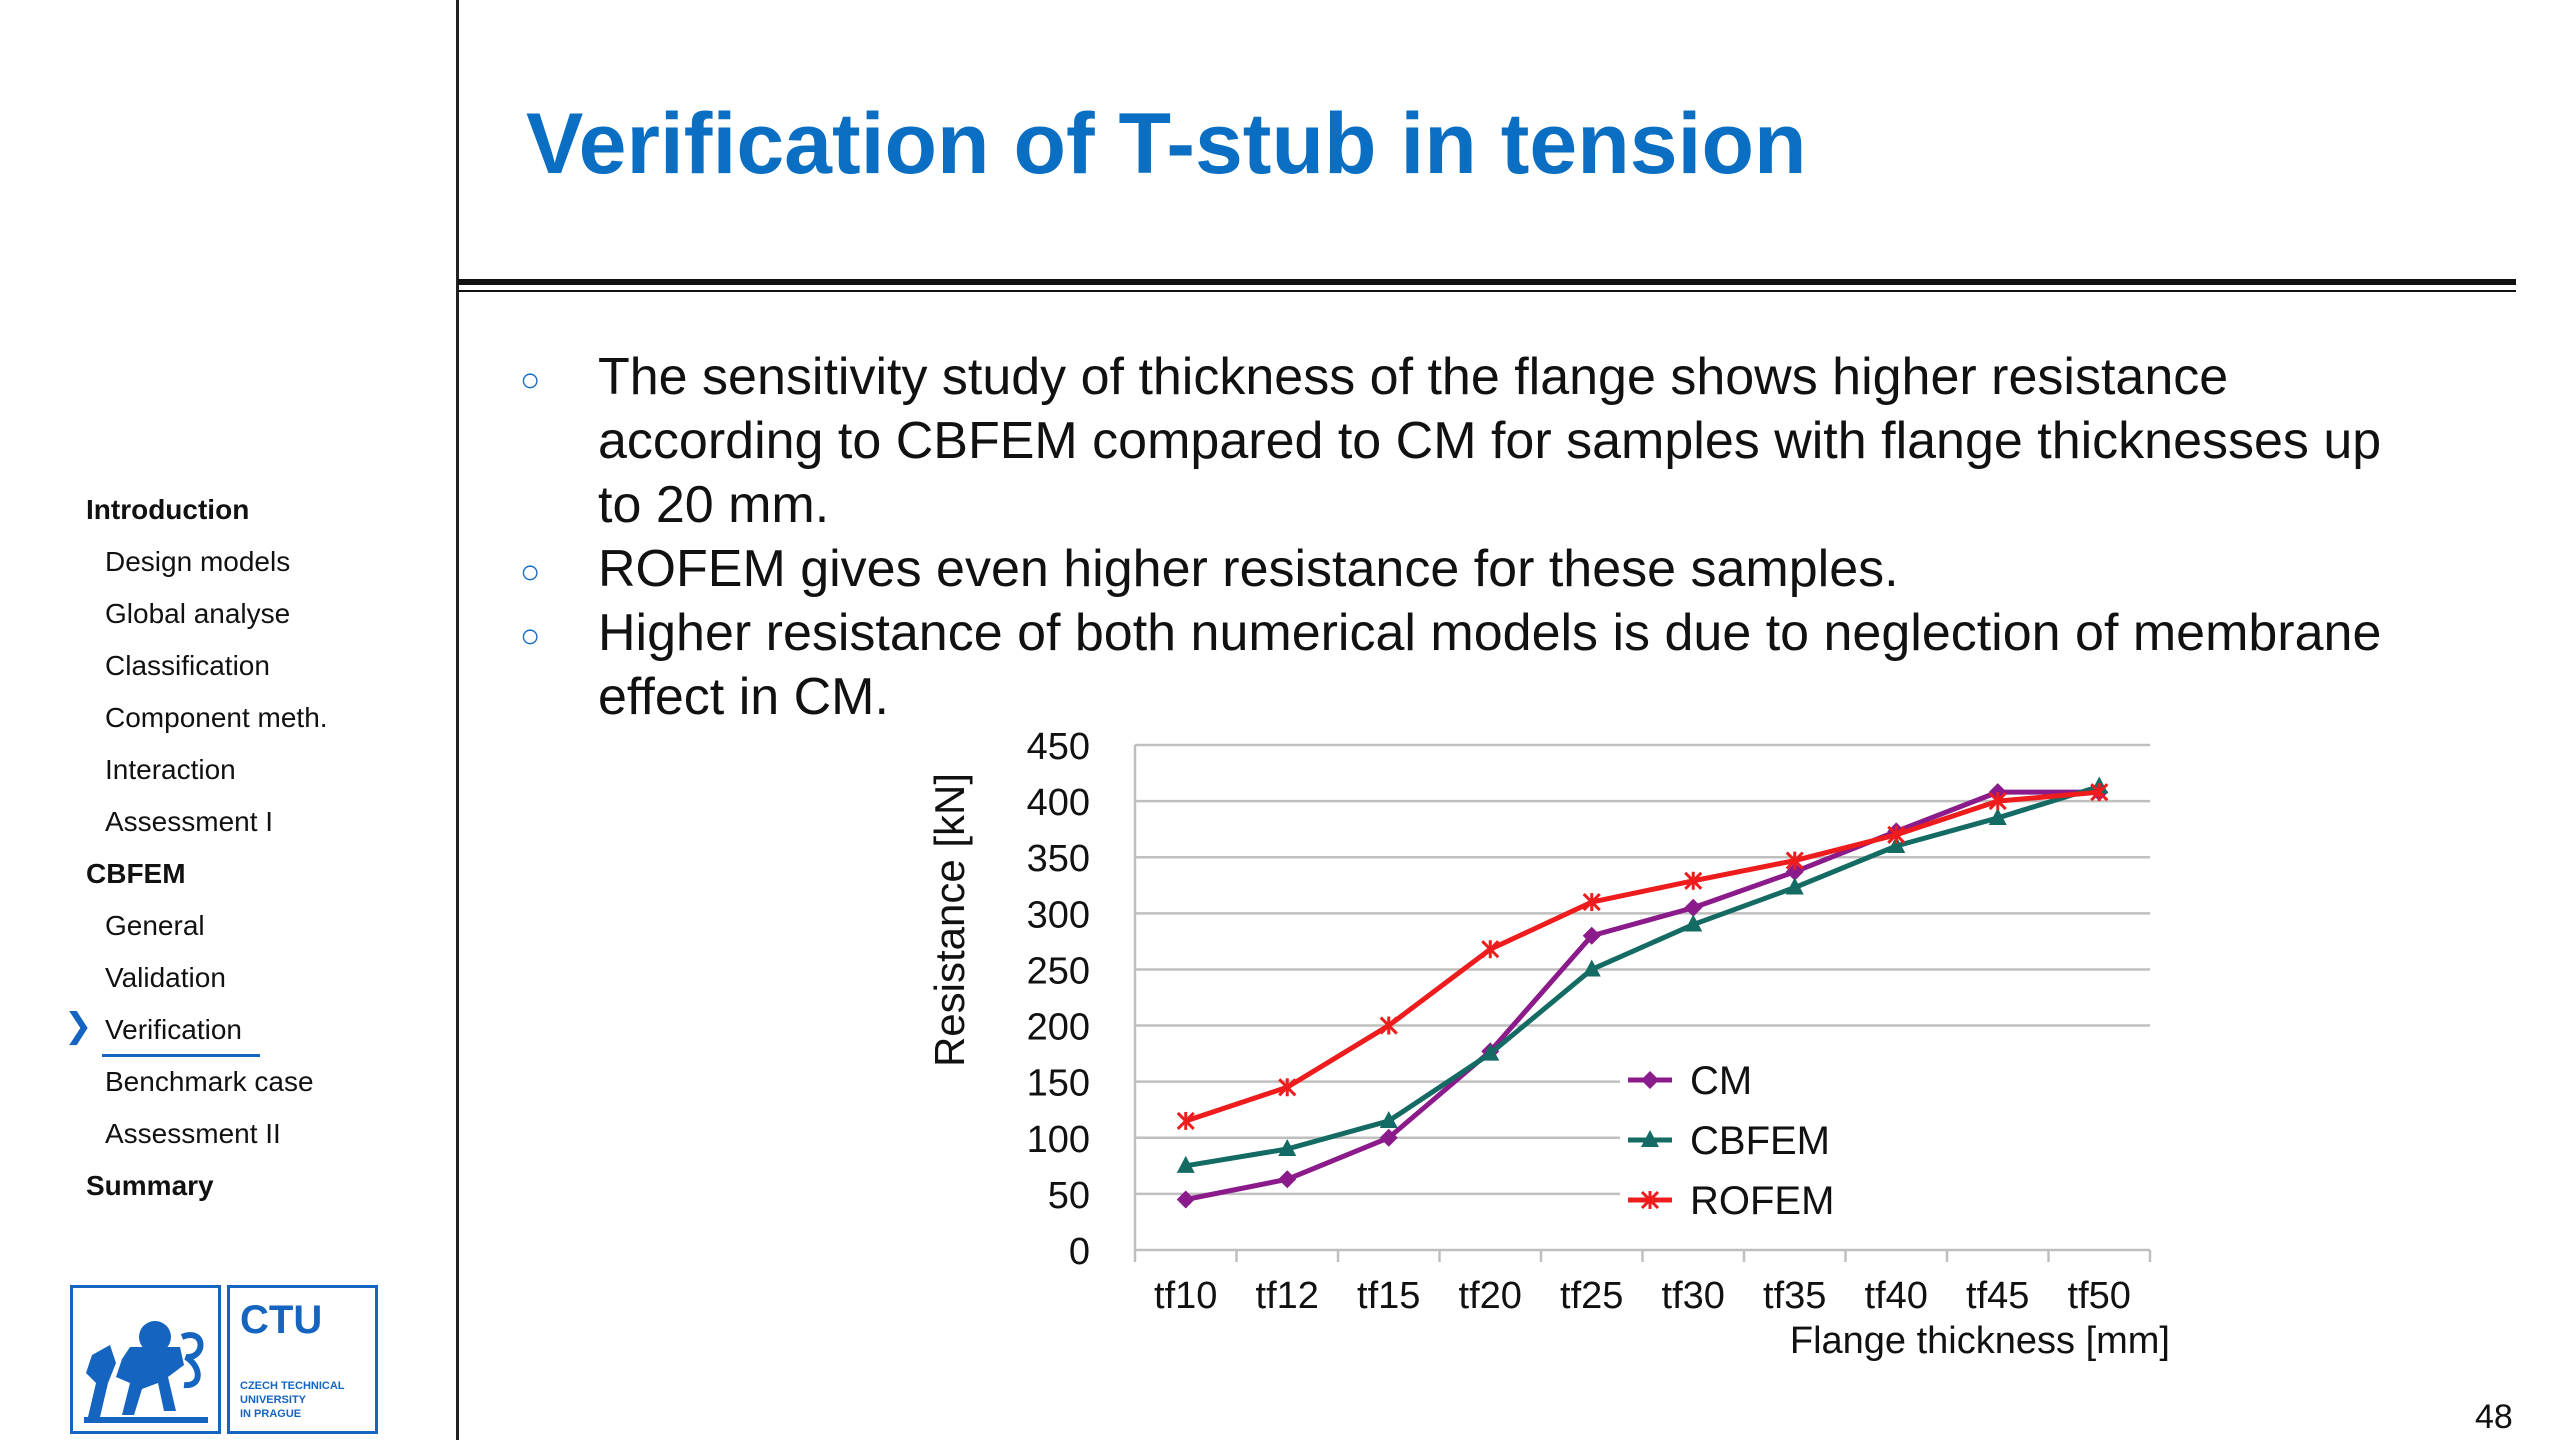 The image size is (2560, 1440). I want to click on sidebar-item-design-models: Design models, so click(198, 561).